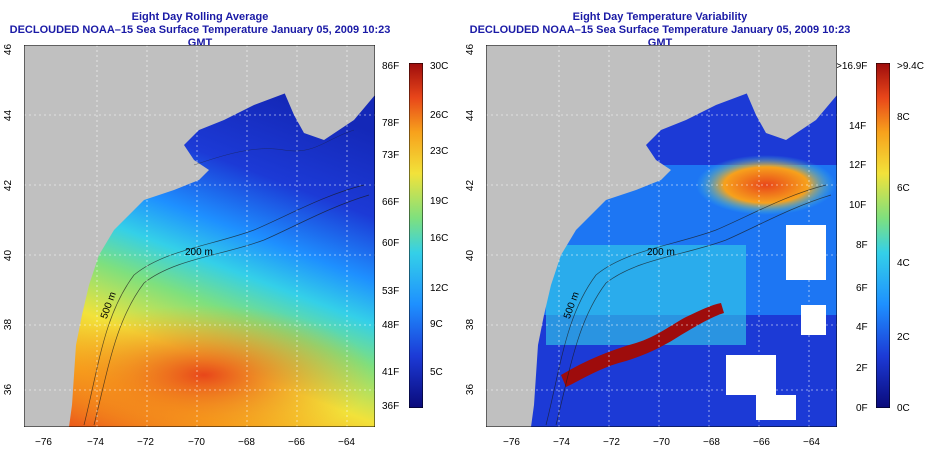 This screenshot has width=950, height=475. I want to click on right-xtick: −70, so click(661, 442).